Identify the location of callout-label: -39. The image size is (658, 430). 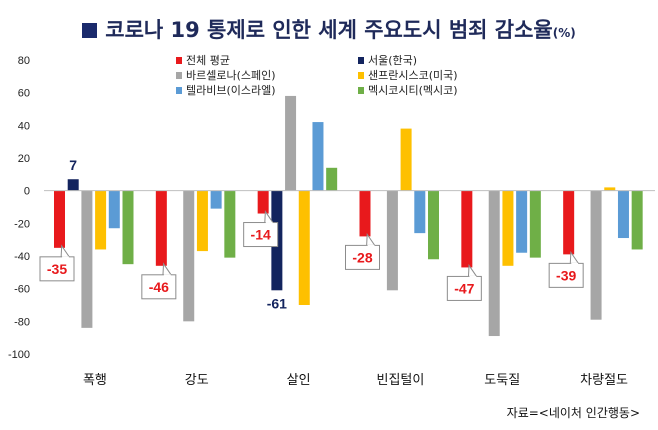
(566, 275).